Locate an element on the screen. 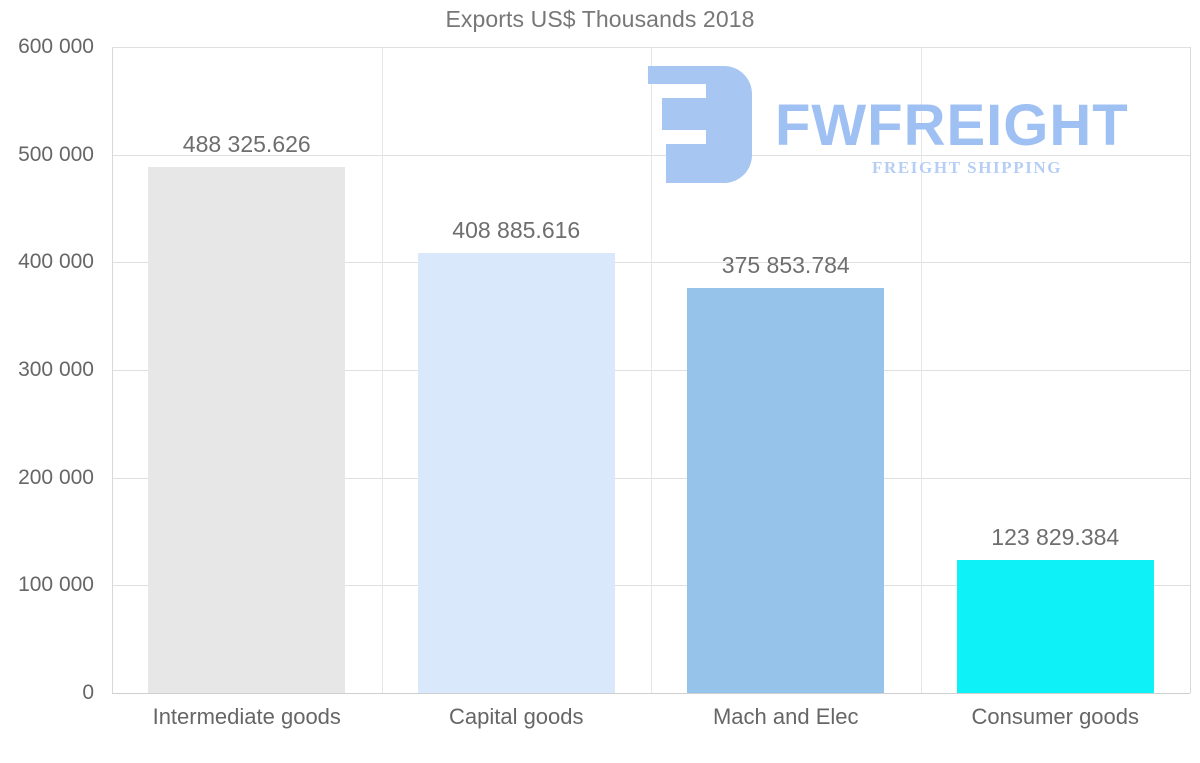 This screenshot has height=763, width=1200. y-axis-tick-label: 500 000 is located at coordinates (56, 154).